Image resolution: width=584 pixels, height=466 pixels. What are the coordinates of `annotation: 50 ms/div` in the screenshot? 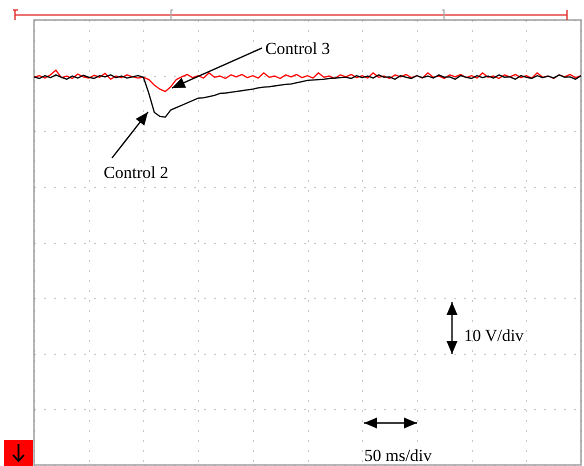 It's located at (398, 455).